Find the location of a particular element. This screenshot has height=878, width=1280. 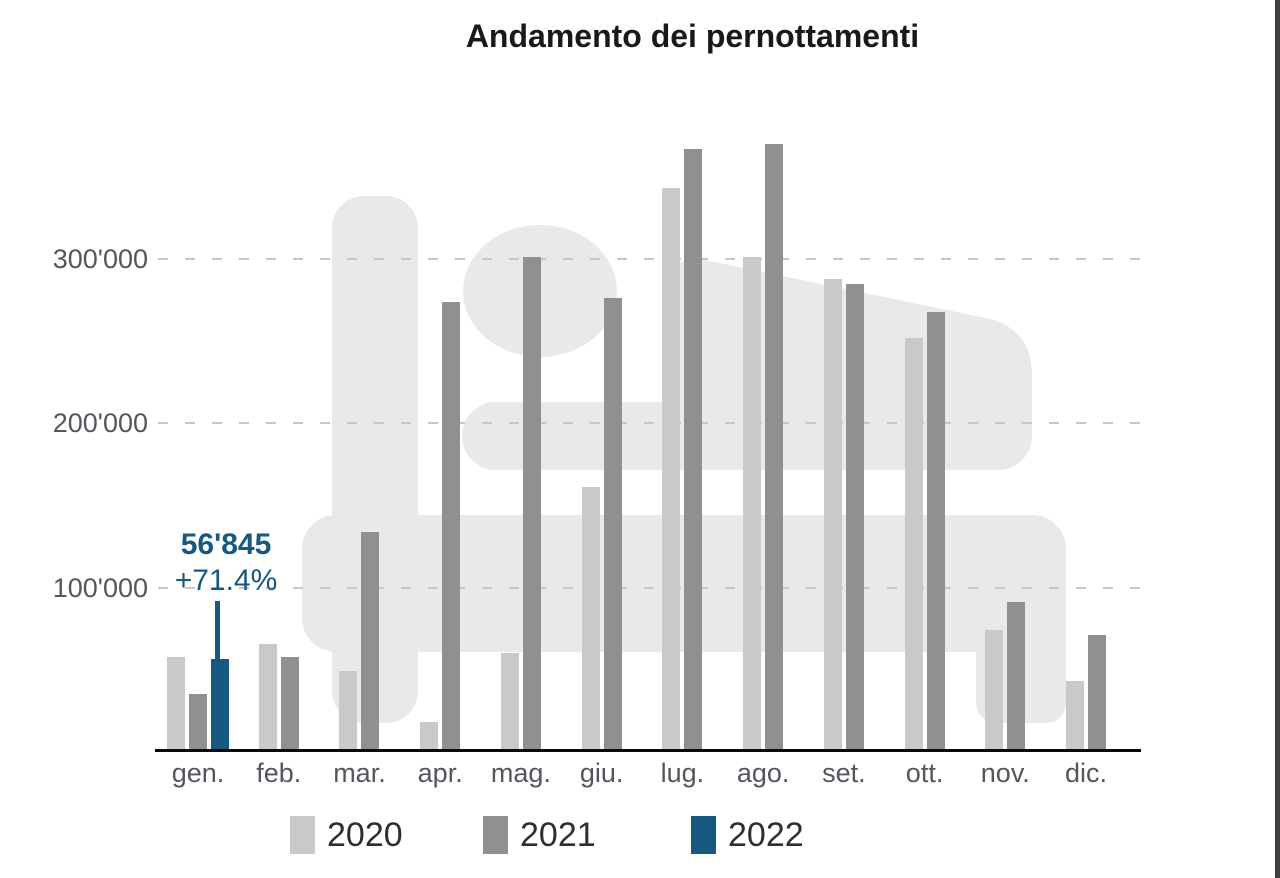

bar-2020-ago is located at coordinates (752, 504).